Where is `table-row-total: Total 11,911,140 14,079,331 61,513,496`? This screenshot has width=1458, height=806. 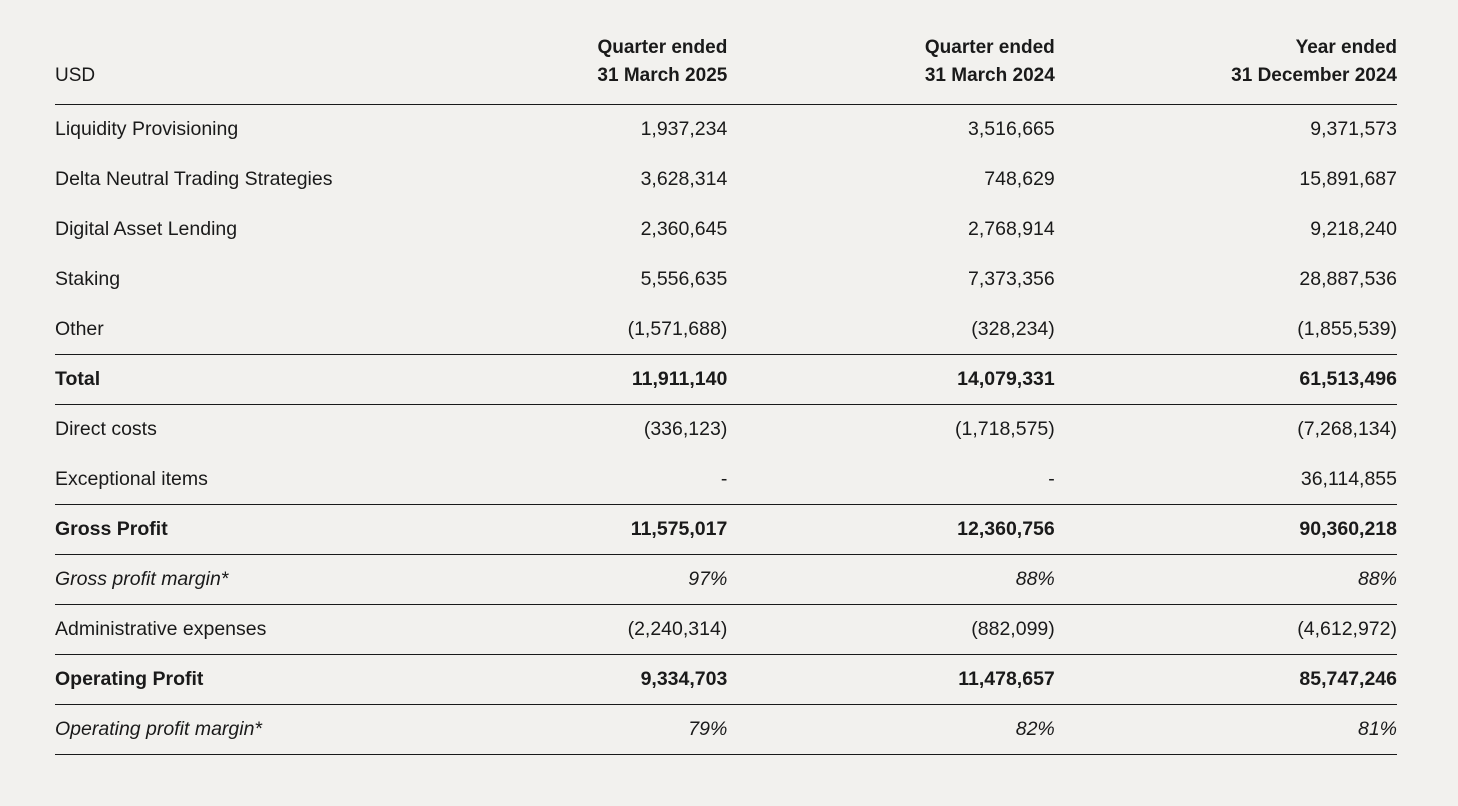
table-row-total: Total 11,911,140 14,079,331 61,513,496 is located at coordinates (726, 380).